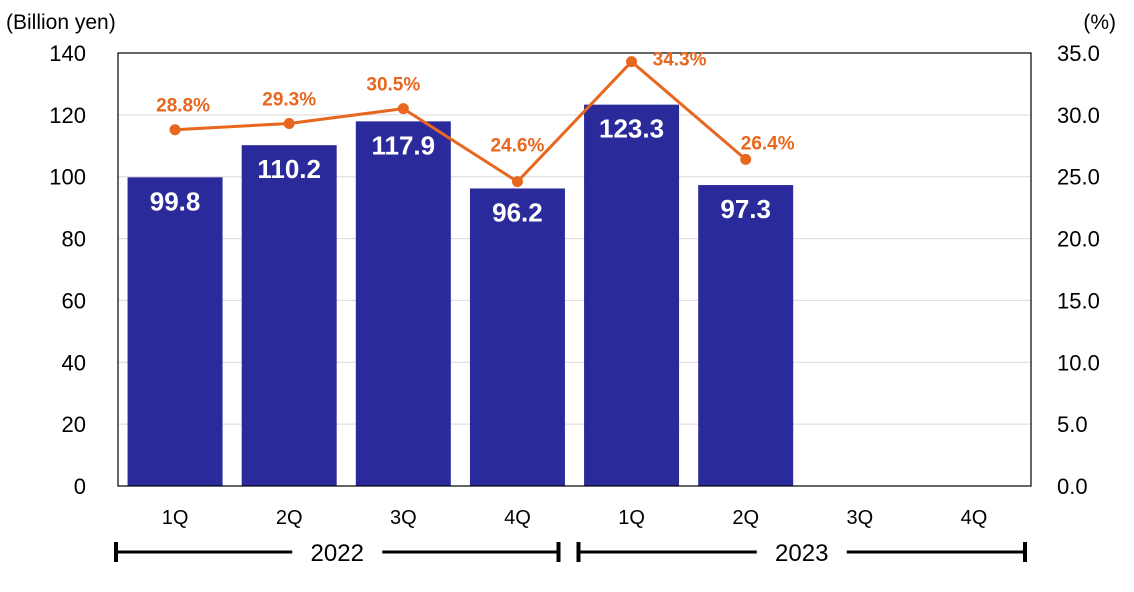  What do you see at coordinates (74, 362) in the screenshot?
I see `left-tick-label-2: 40` at bounding box center [74, 362].